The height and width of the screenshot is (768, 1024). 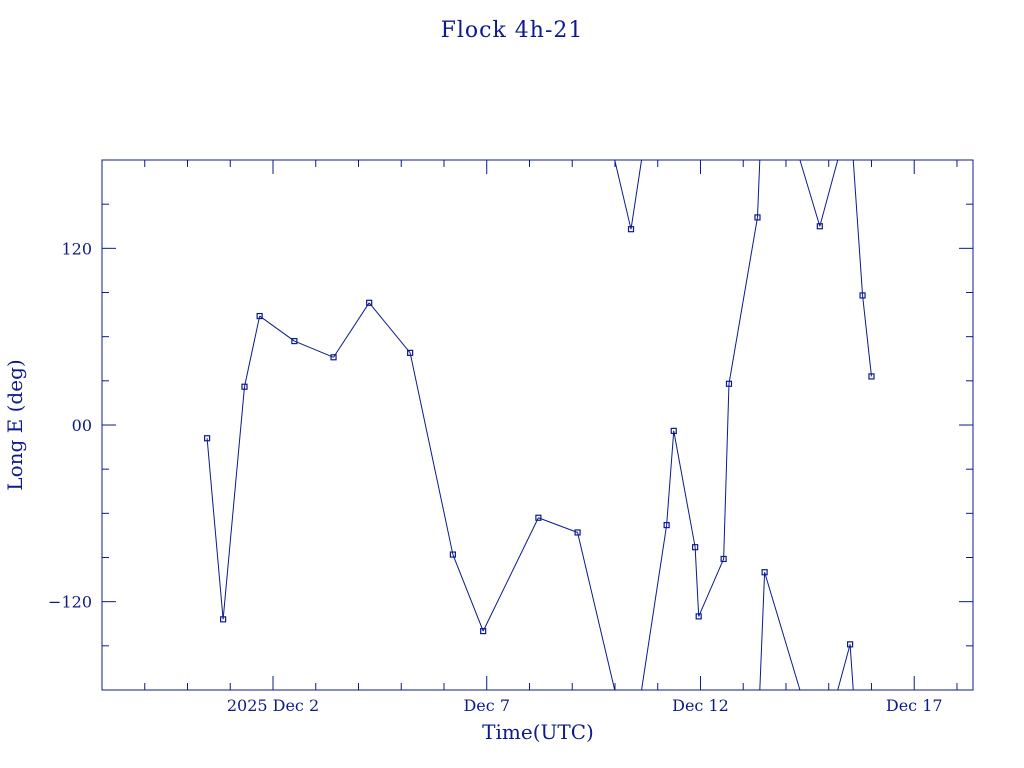 What do you see at coordinates (914, 705) in the screenshot?
I see `x-tick-label: Dec 17` at bounding box center [914, 705].